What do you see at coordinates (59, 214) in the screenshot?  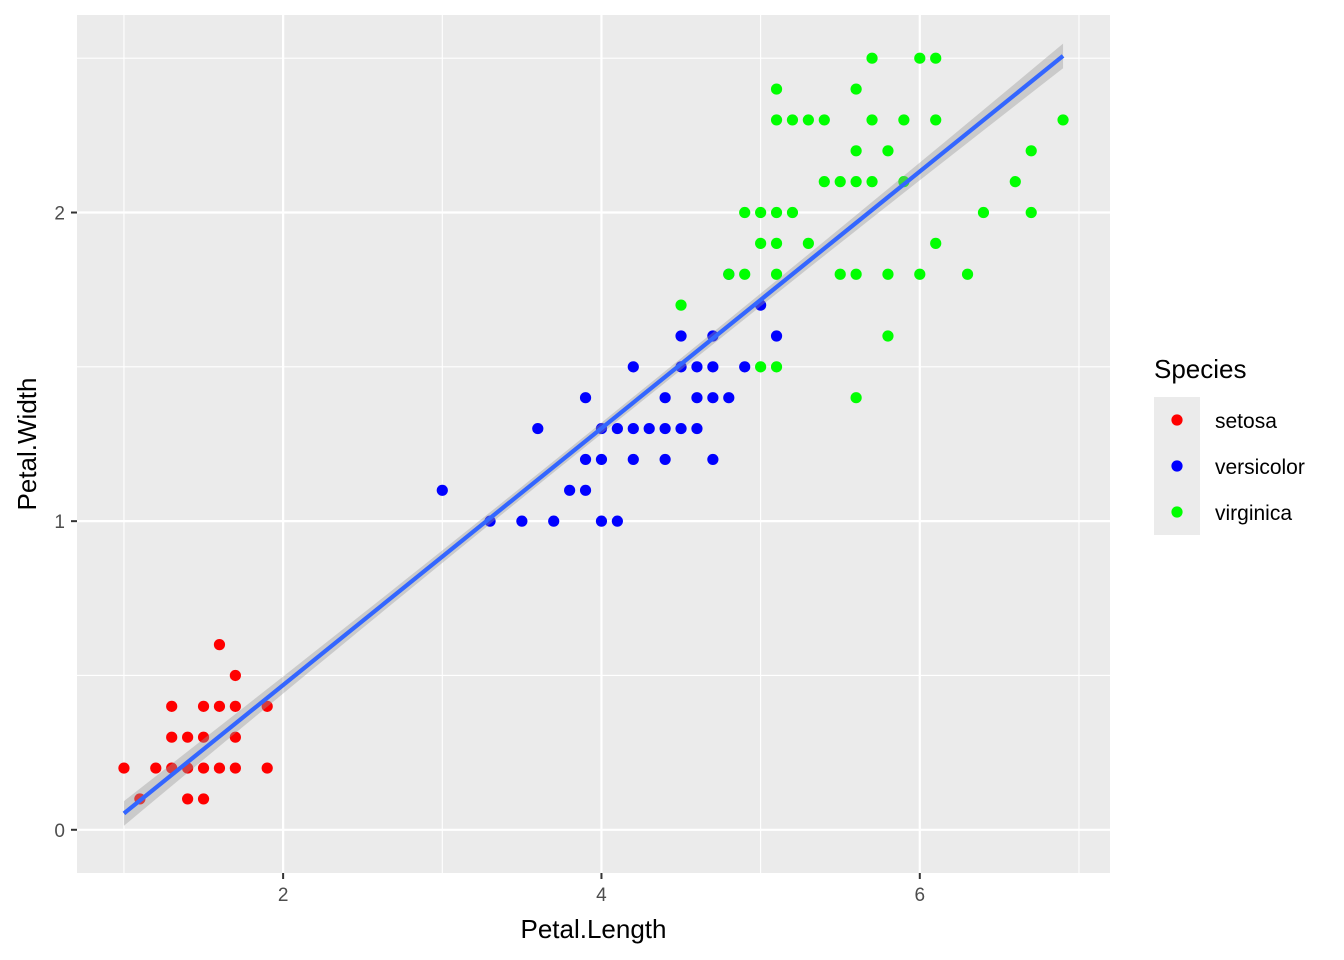 I see `y-tick-label: 2` at bounding box center [59, 214].